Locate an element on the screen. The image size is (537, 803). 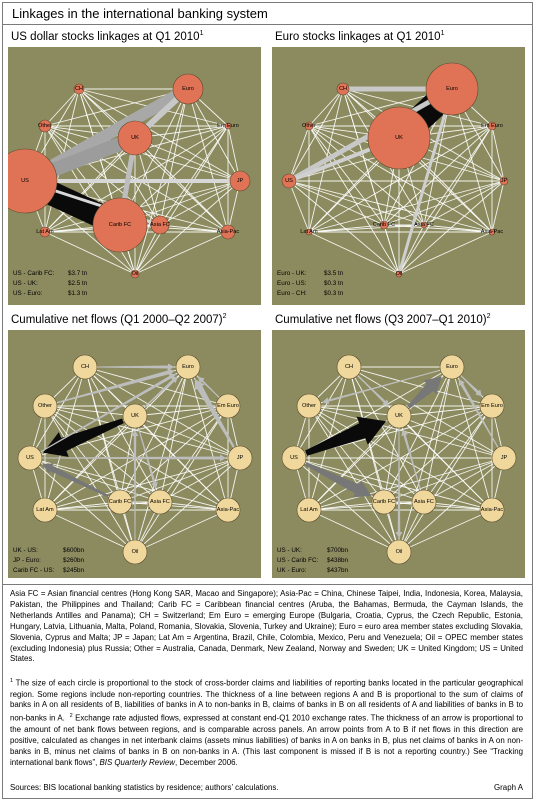
node-label: Carib FC is located at coordinates (120, 502).